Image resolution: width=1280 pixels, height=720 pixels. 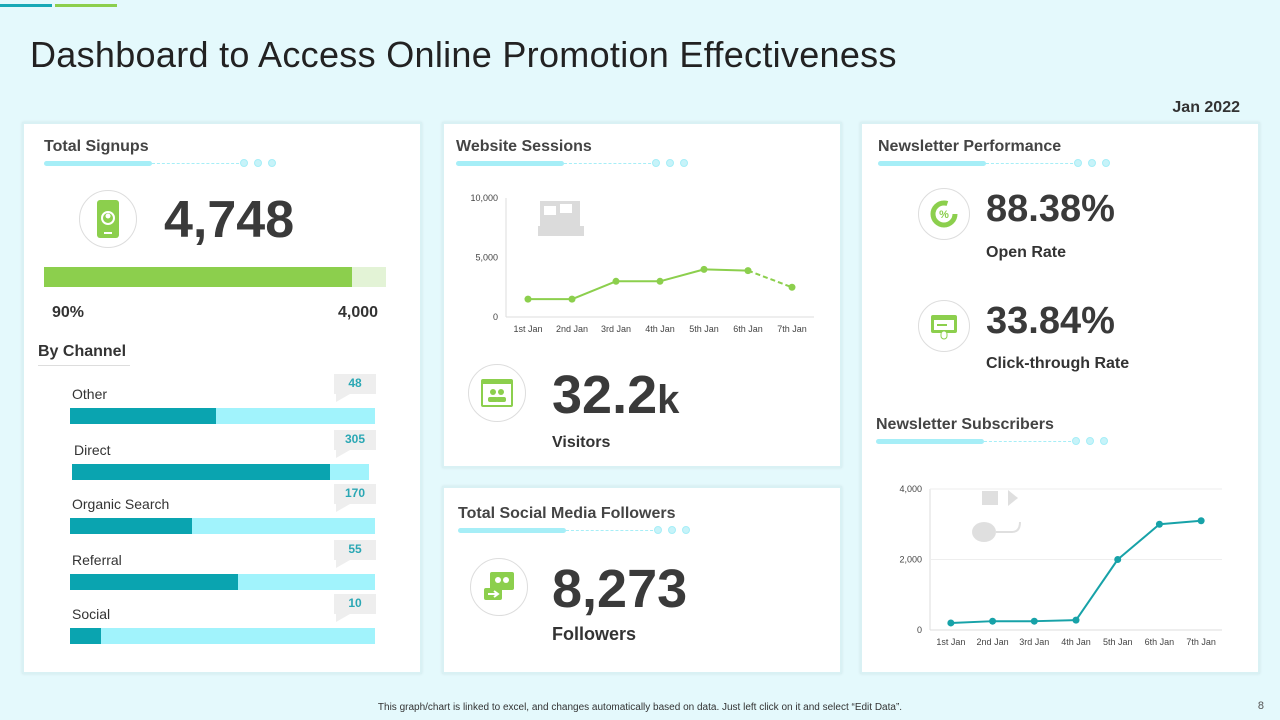 What do you see at coordinates (355, 494) in the screenshot?
I see `channel-value-badge: 170` at bounding box center [355, 494].